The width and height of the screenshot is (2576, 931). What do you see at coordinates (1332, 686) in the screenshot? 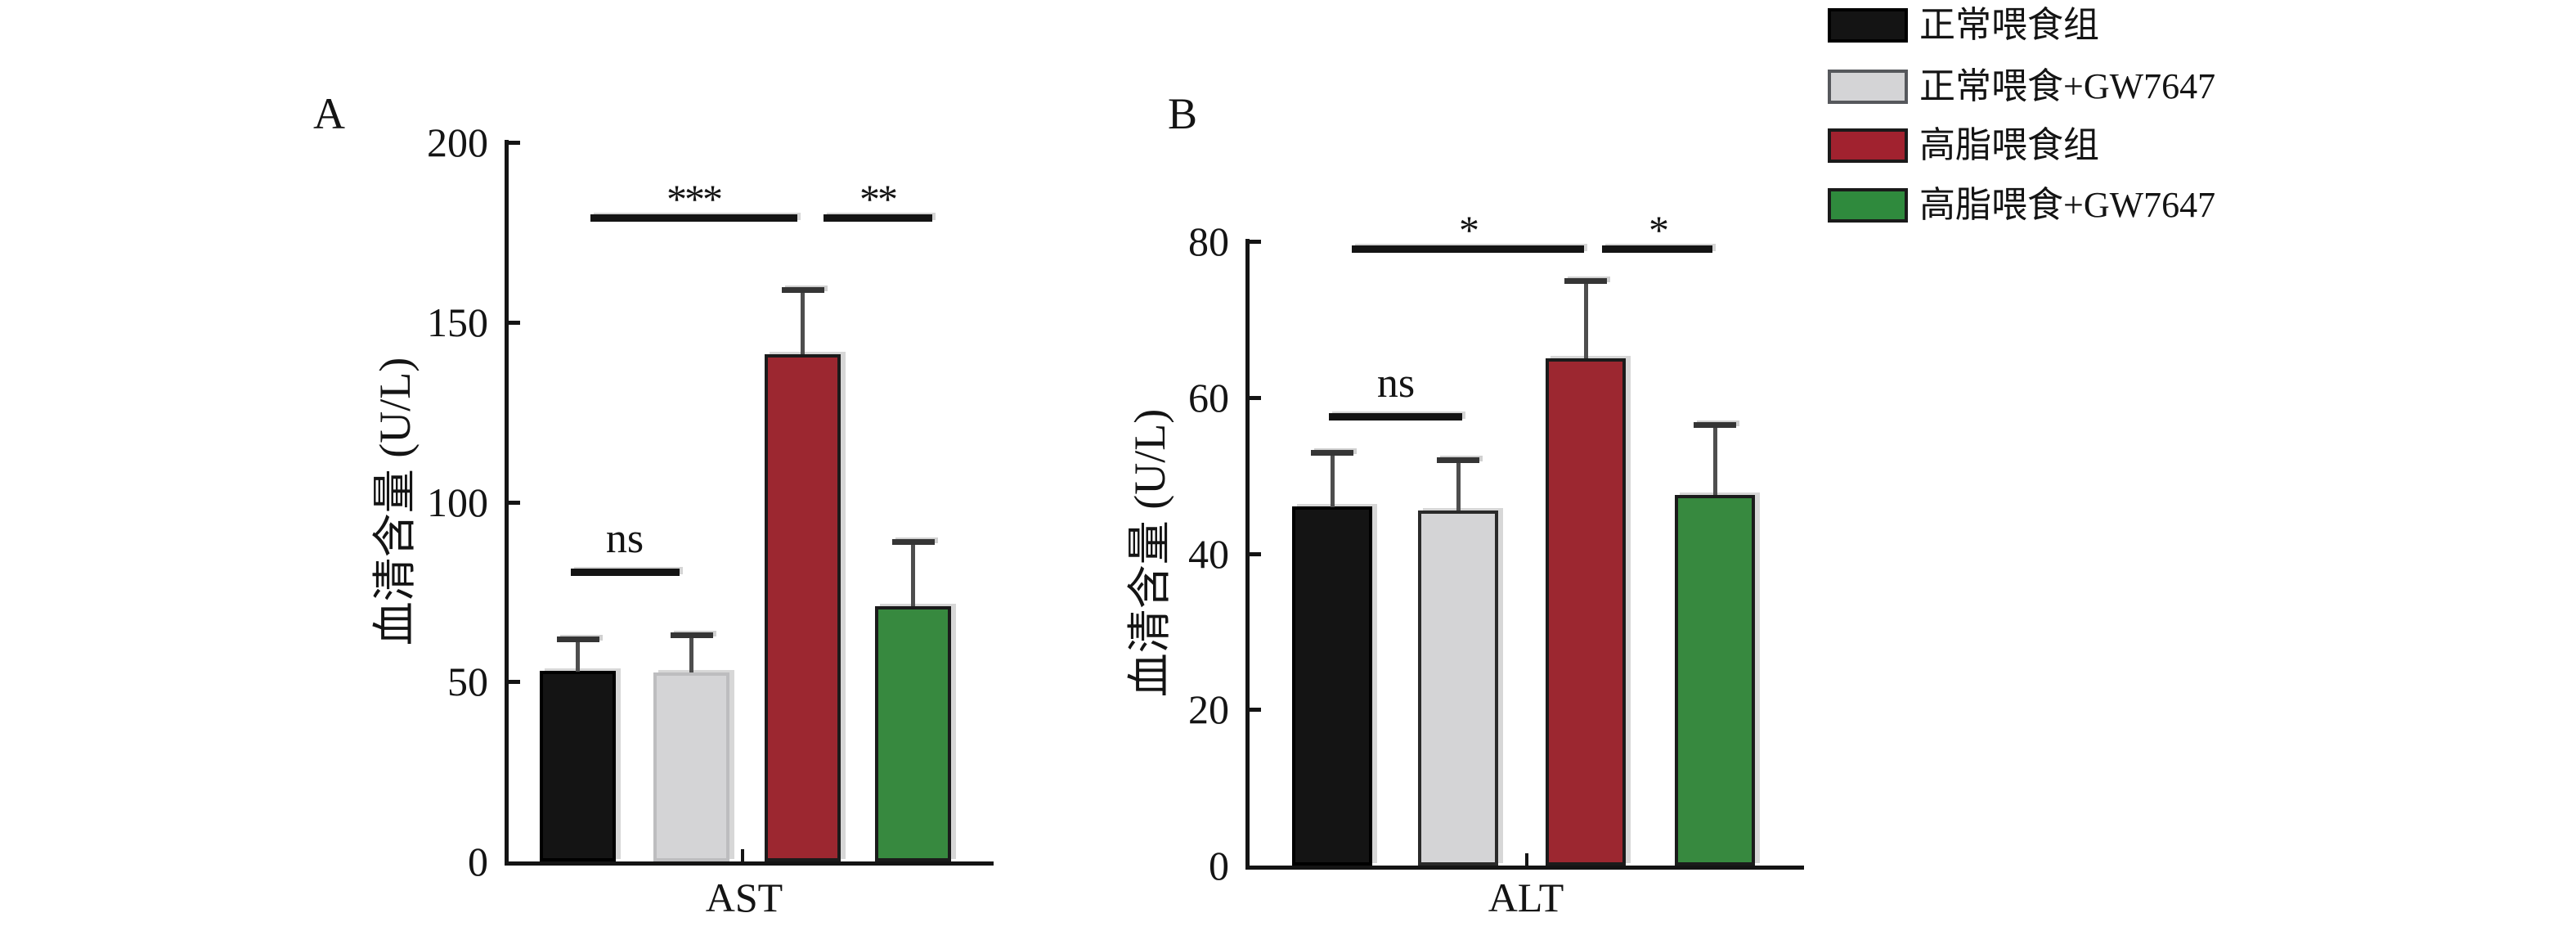
I see `bar-alt-group1` at bounding box center [1332, 686].